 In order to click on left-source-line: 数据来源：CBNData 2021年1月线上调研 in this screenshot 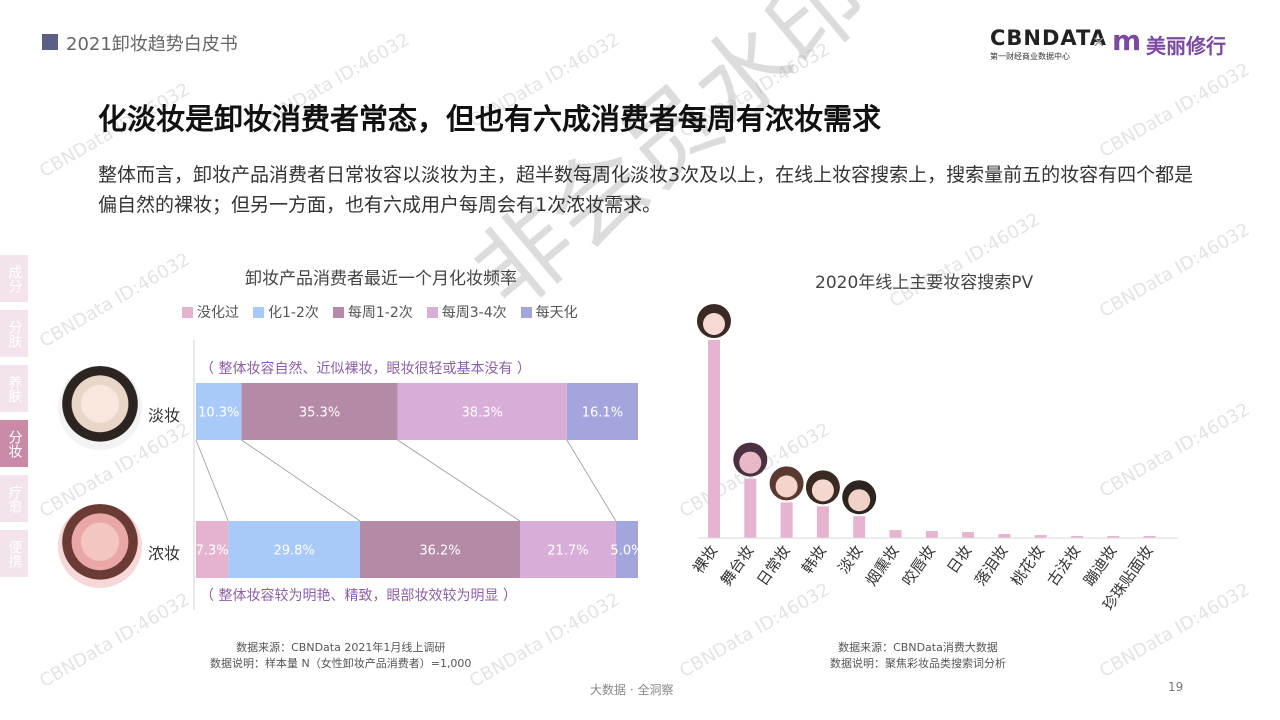, I will do `click(341, 647)`.